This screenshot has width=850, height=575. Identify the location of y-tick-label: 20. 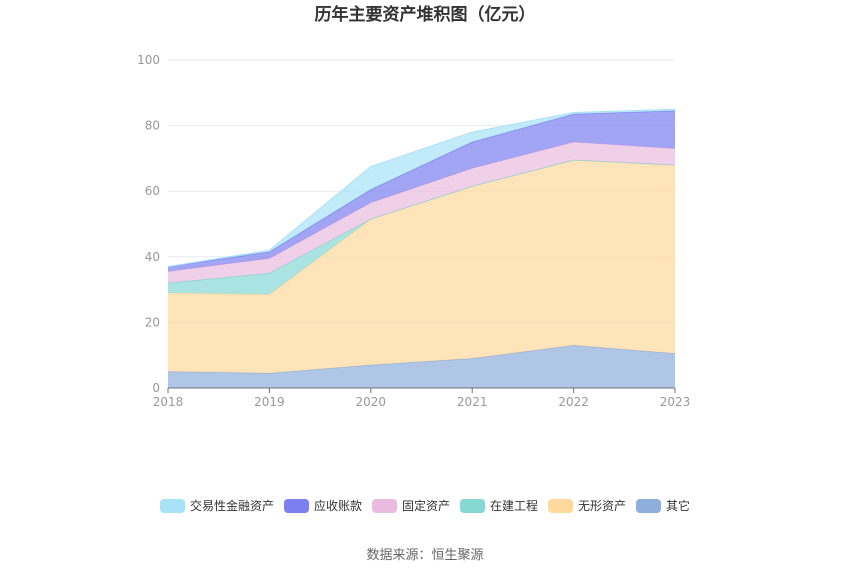
(152, 322).